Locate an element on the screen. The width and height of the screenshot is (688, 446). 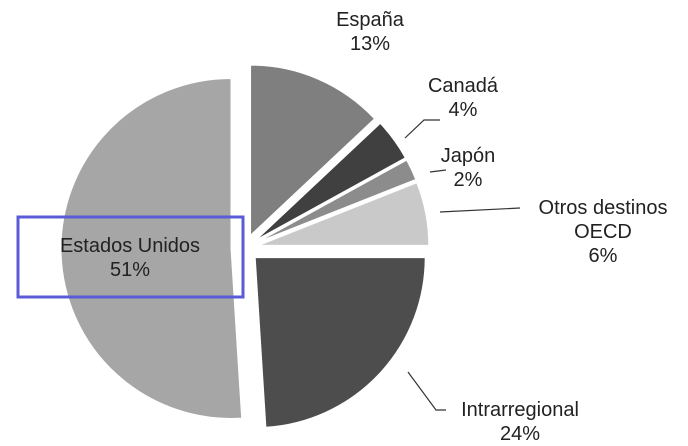
slice-label: Estados Unidos 51% is located at coordinates (130, 258).